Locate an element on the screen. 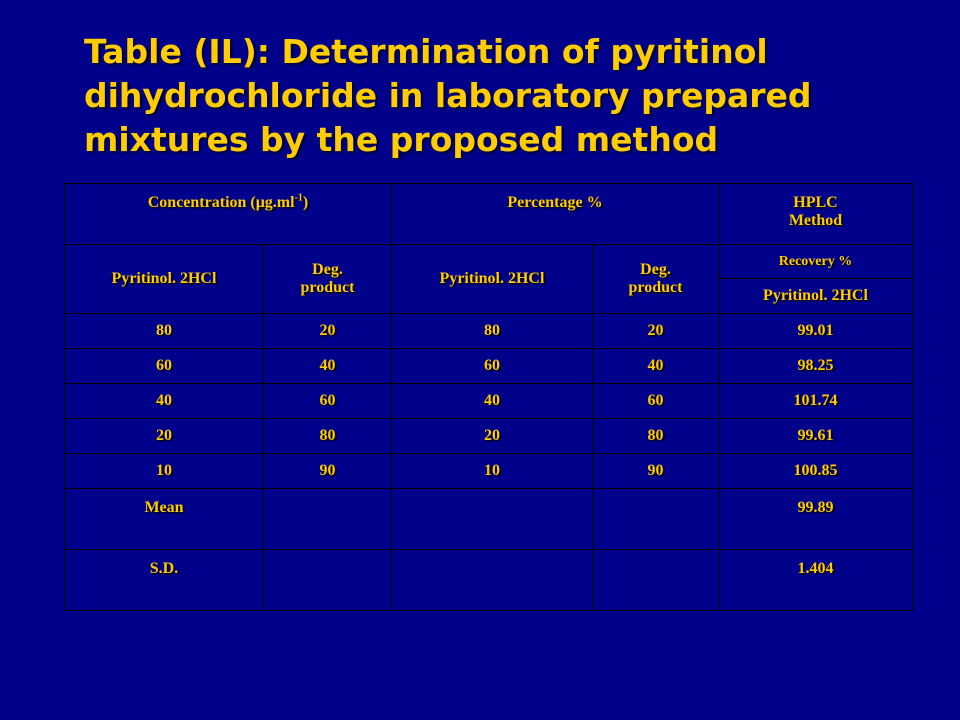  header-recovery: Recovery % is located at coordinates (815, 261).